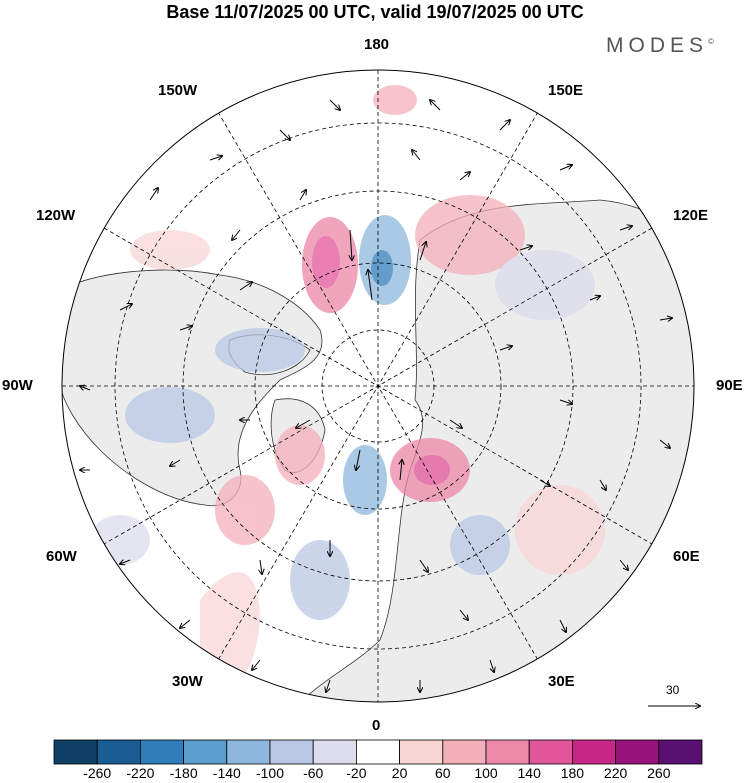 The height and width of the screenshot is (783, 750). What do you see at coordinates (432, 470) in the screenshot?
I see `anomaly-positive-europe-core` at bounding box center [432, 470].